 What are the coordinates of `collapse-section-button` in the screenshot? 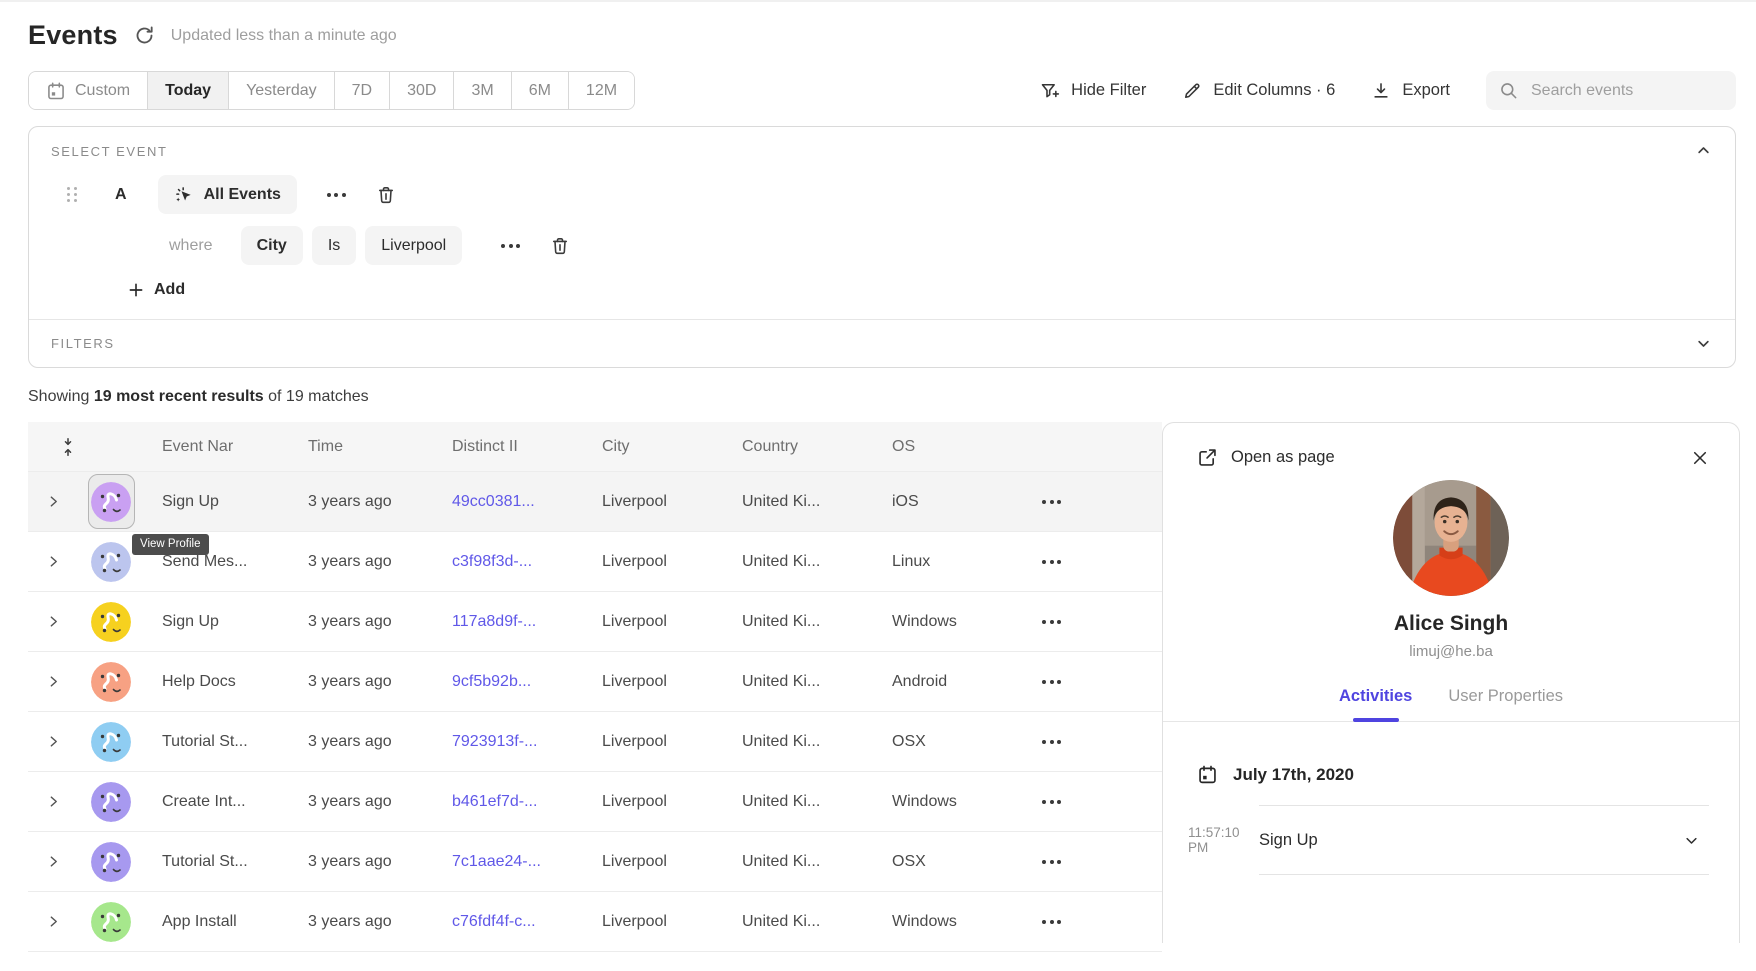 It's located at (1703, 150).